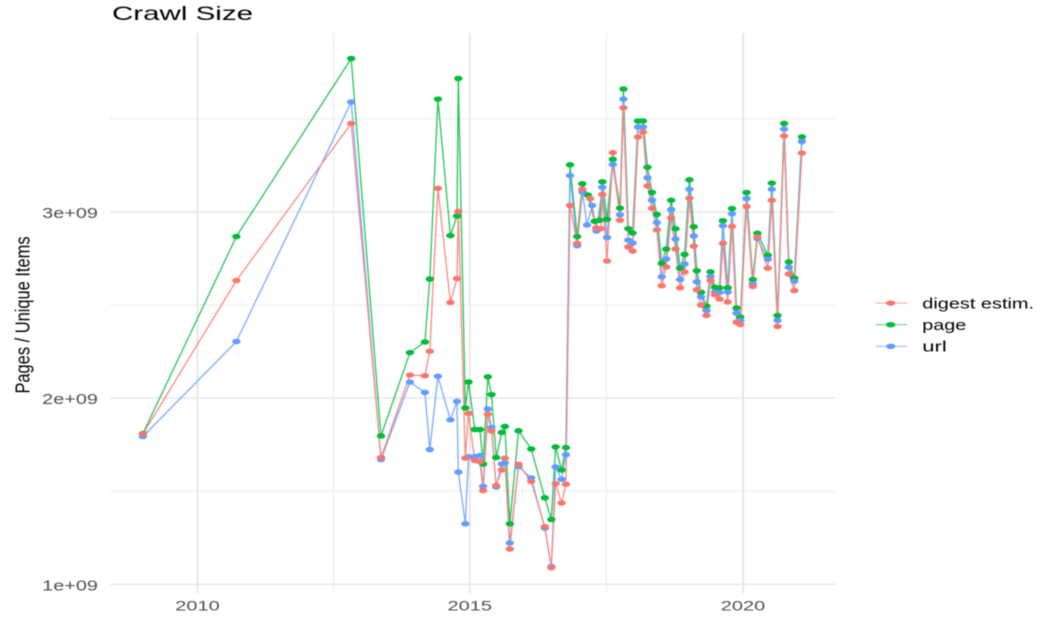  What do you see at coordinates (70, 400) in the screenshot?
I see `svg-text: 2e+09` at bounding box center [70, 400].